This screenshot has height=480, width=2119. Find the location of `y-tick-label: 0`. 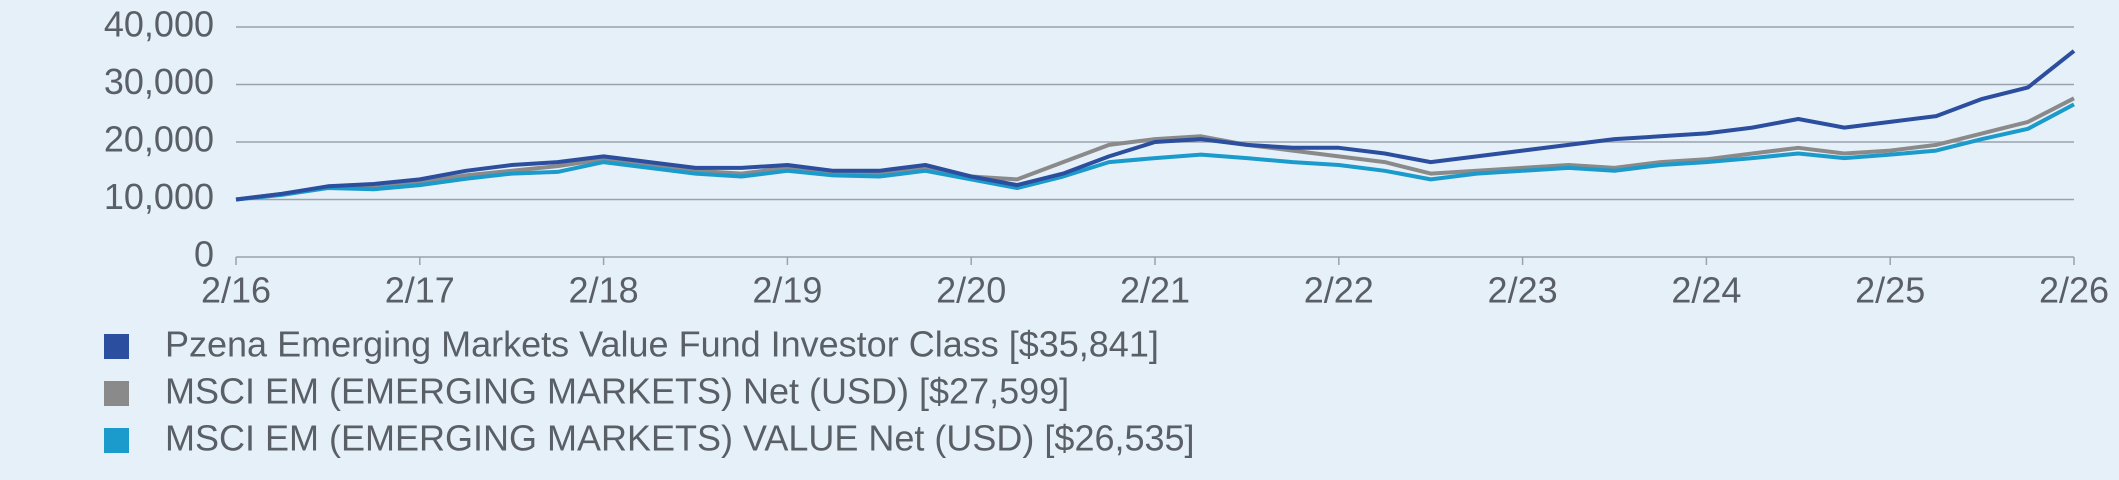

y-tick-label: 0 is located at coordinates (204, 254).